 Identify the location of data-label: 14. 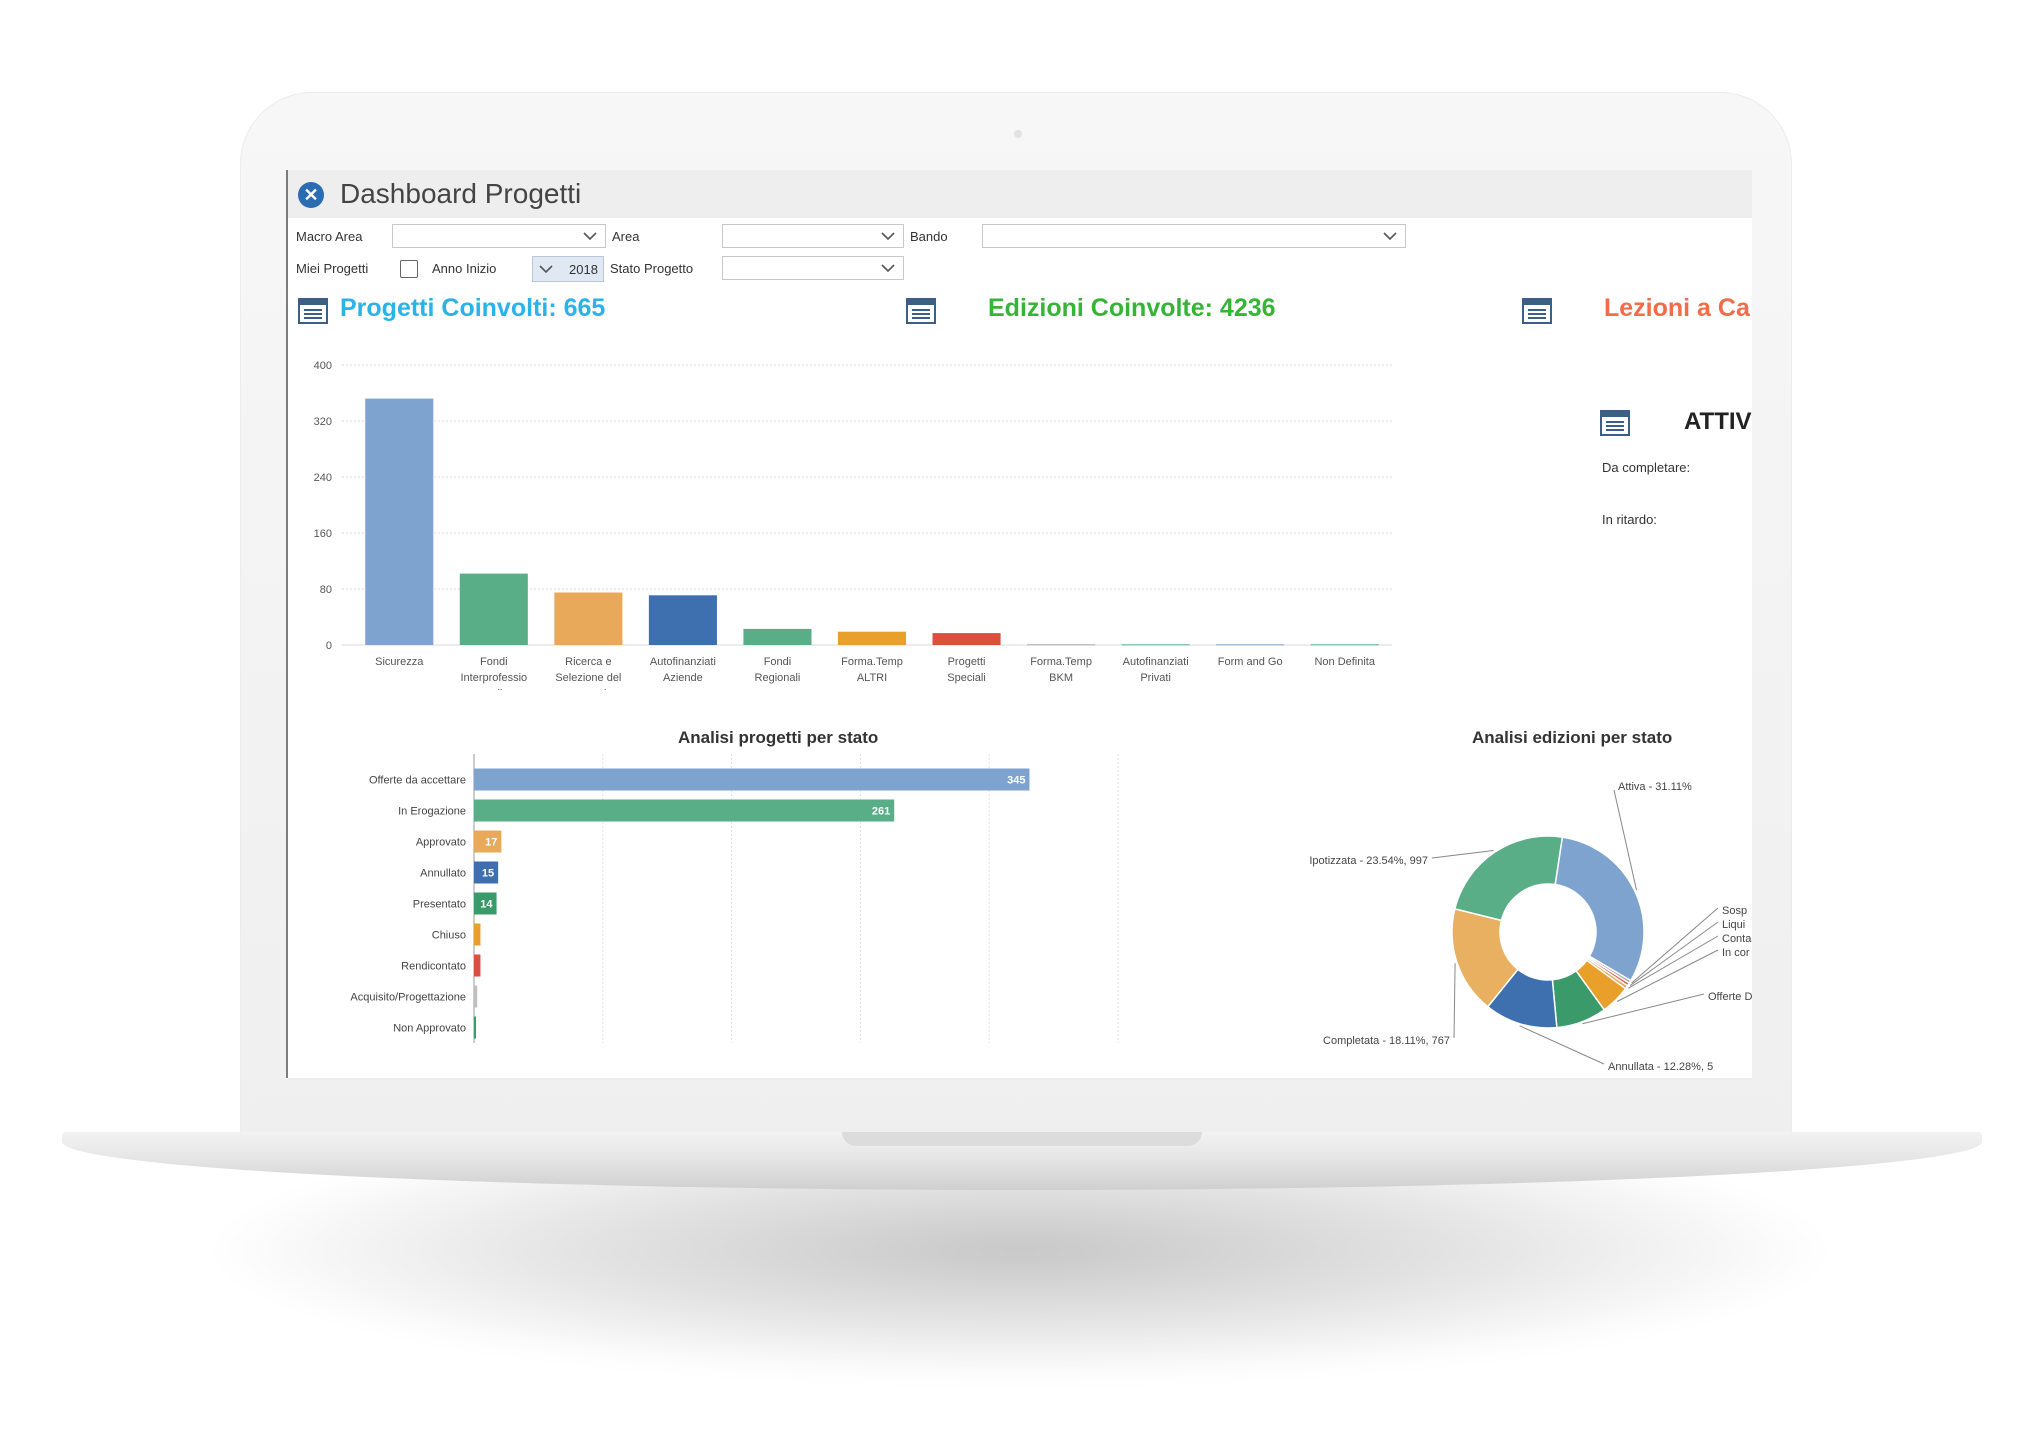
(486, 905).